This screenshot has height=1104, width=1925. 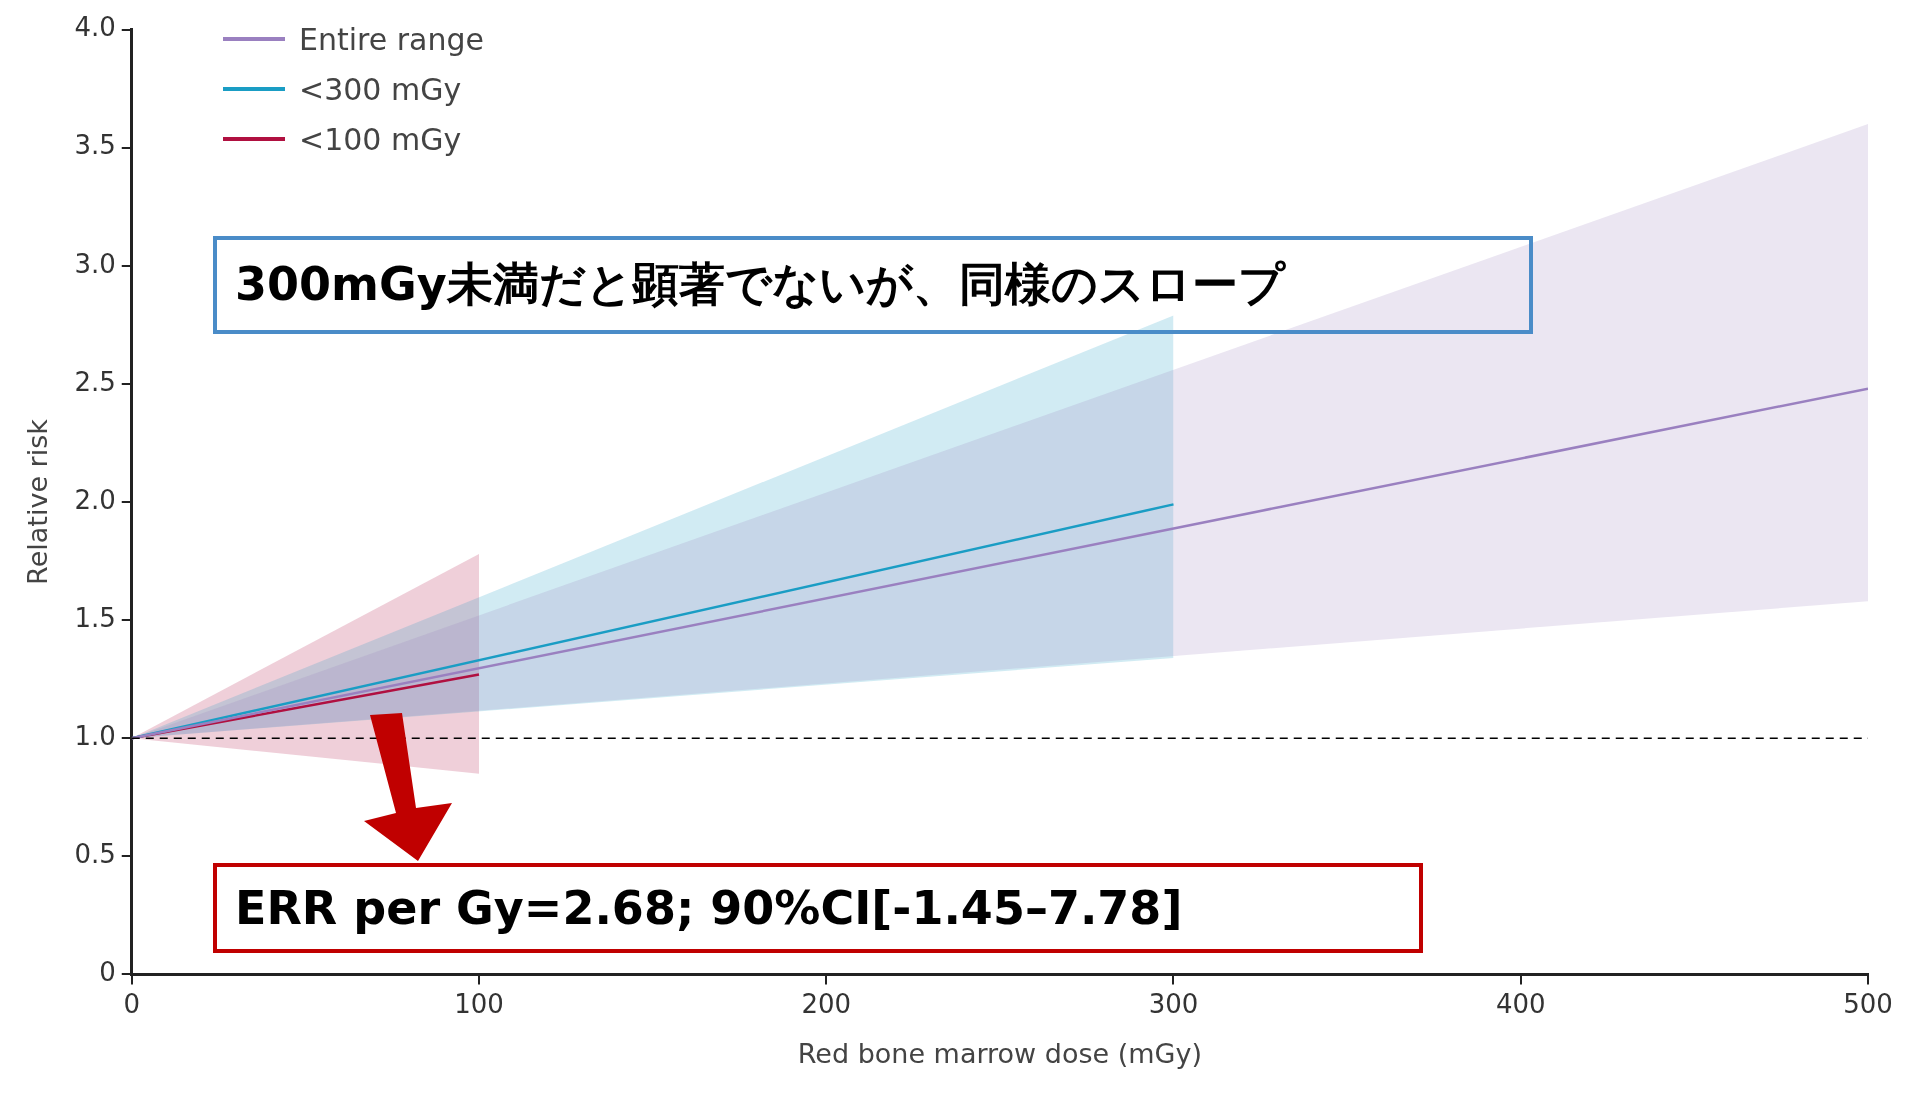 What do you see at coordinates (132, 1003) in the screenshot?
I see `x-tick-label: 0` at bounding box center [132, 1003].